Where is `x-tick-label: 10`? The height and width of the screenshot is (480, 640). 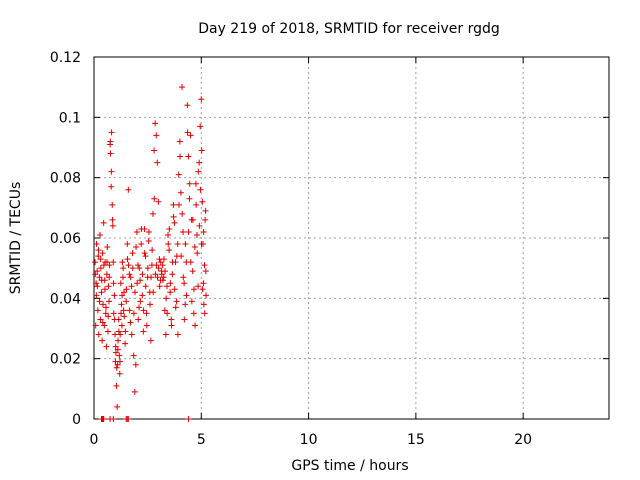 x-tick-label: 10 is located at coordinates (309, 440).